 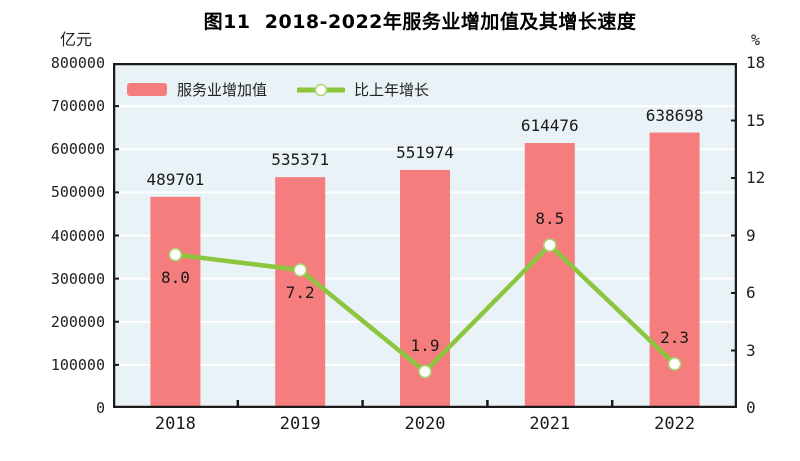 I want to click on bar-value-label: 535371, so click(x=300, y=160).